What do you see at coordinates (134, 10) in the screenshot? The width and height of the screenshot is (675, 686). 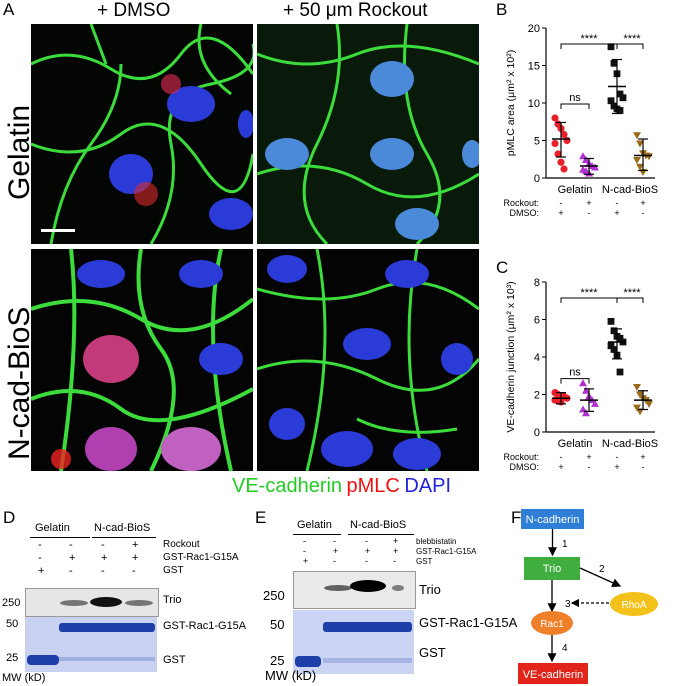 I see `col-title-dmso: + DMSO` at bounding box center [134, 10].